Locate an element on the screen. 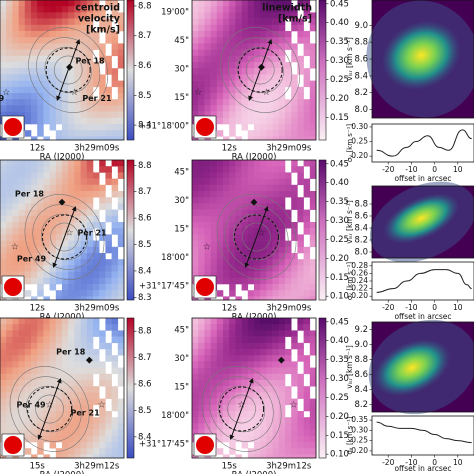 This screenshot has width=474, height=474. x-tick-label: 0 is located at coordinates (434, 462).